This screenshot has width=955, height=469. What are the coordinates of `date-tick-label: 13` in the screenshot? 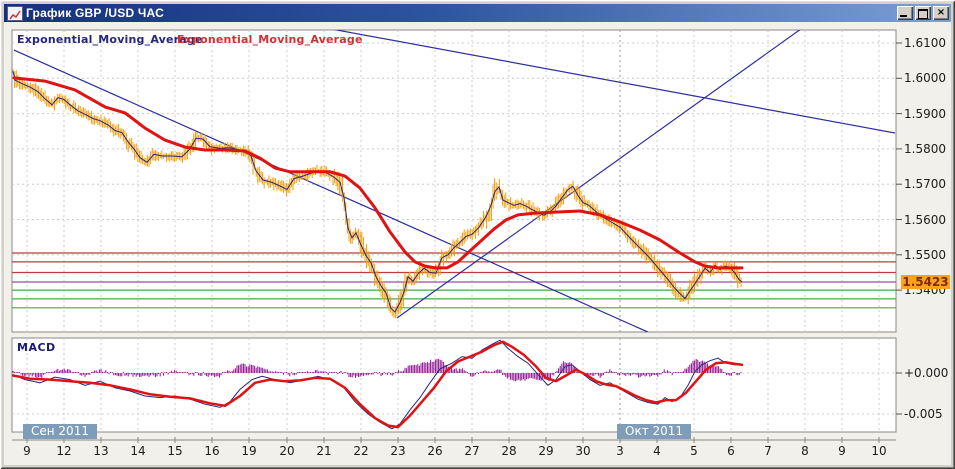 It's located at (101, 451).